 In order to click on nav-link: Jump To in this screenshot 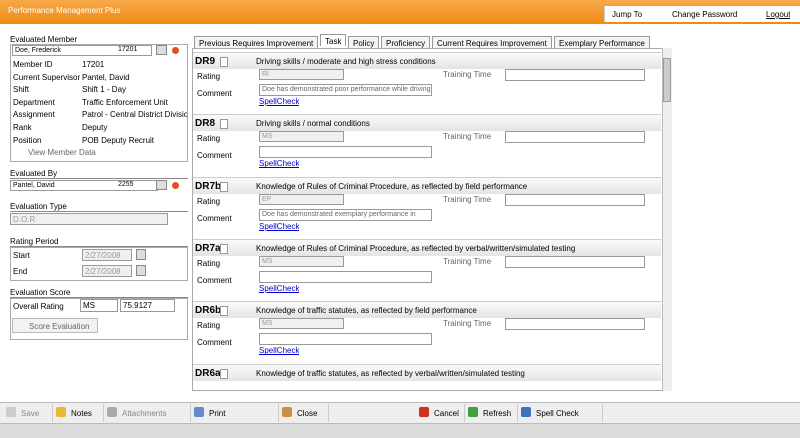, I will do `click(627, 14)`.